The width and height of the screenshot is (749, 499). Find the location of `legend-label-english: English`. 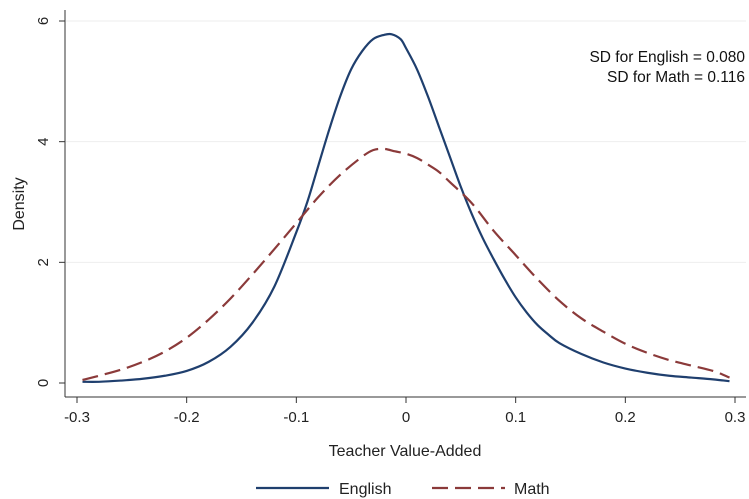

legend-label-english: English is located at coordinates (365, 489).